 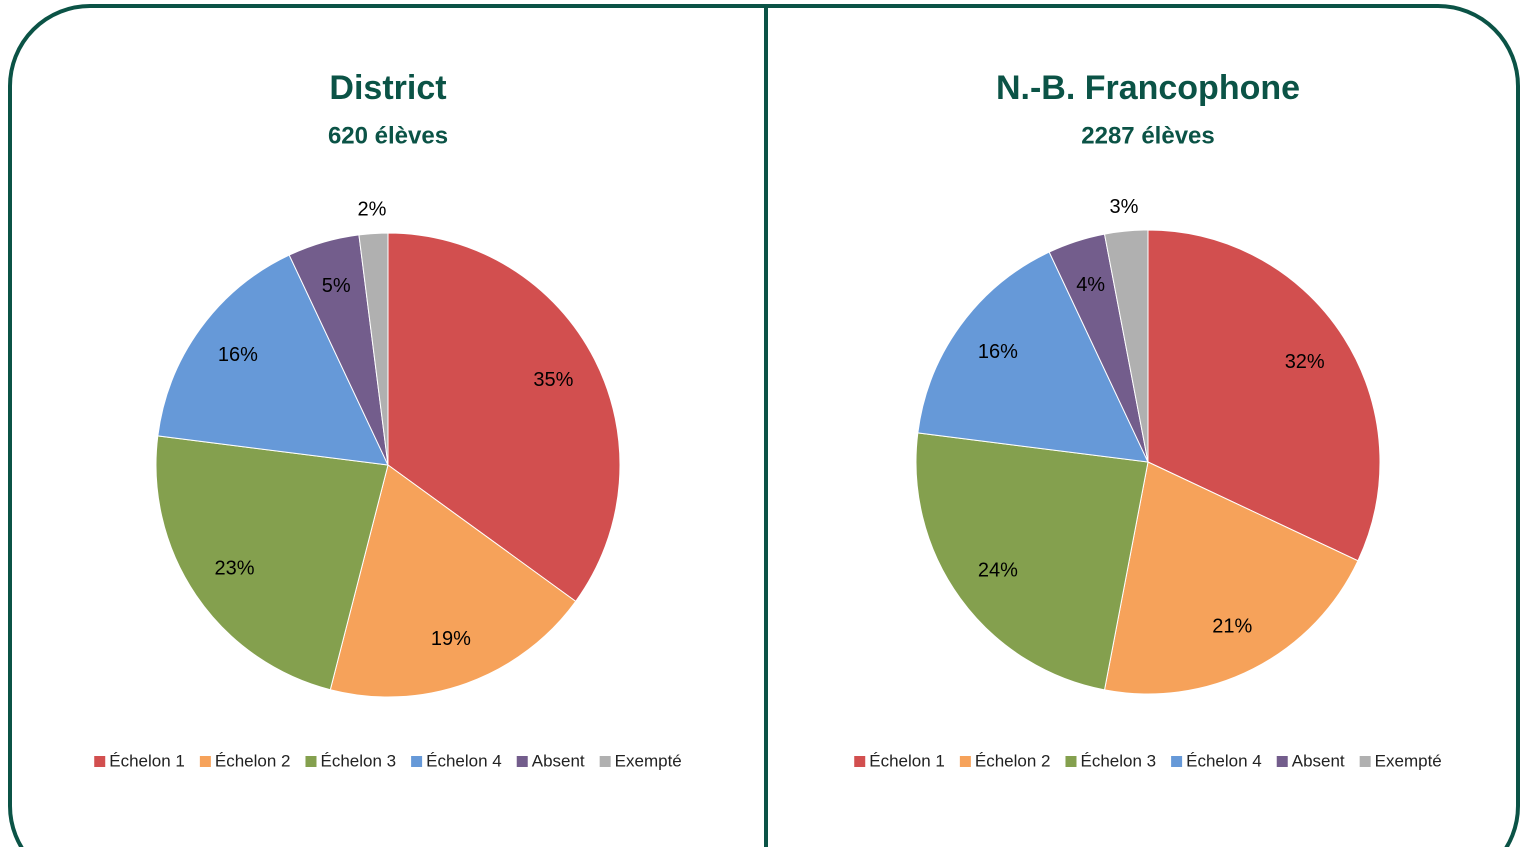 I want to click on data-label: 24%, so click(x=998, y=570).